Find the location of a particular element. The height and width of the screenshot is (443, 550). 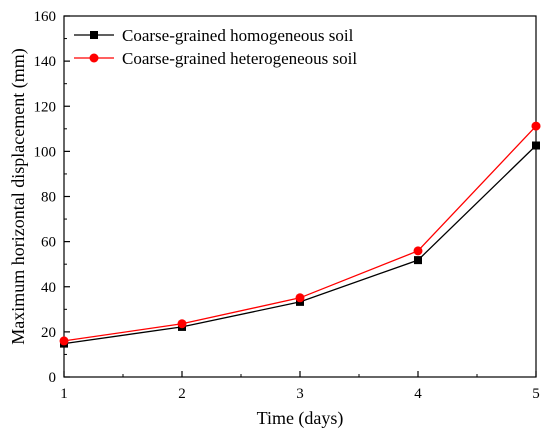

x-tick-label: 1 is located at coordinates (64, 394).